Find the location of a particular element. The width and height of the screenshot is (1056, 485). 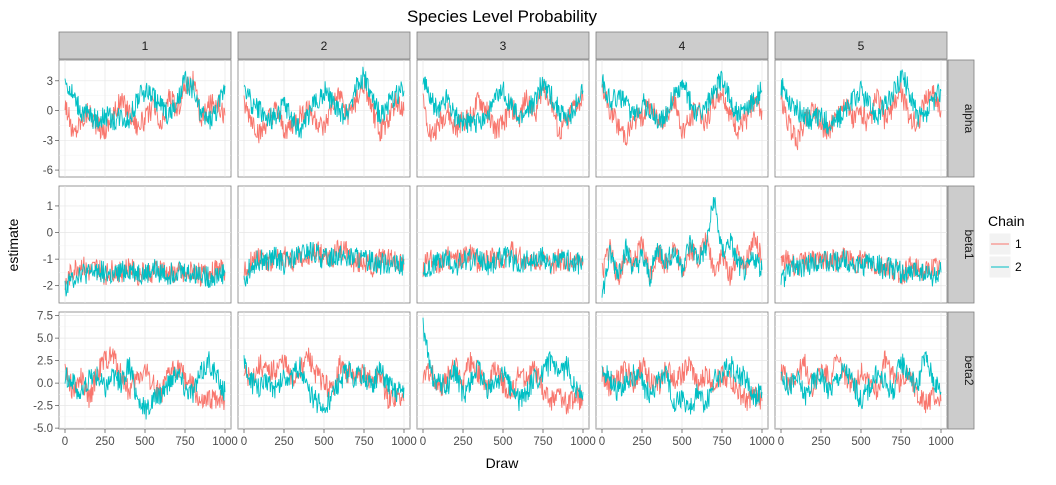

facet-column-strip-2: 2 is located at coordinates (324, 45).